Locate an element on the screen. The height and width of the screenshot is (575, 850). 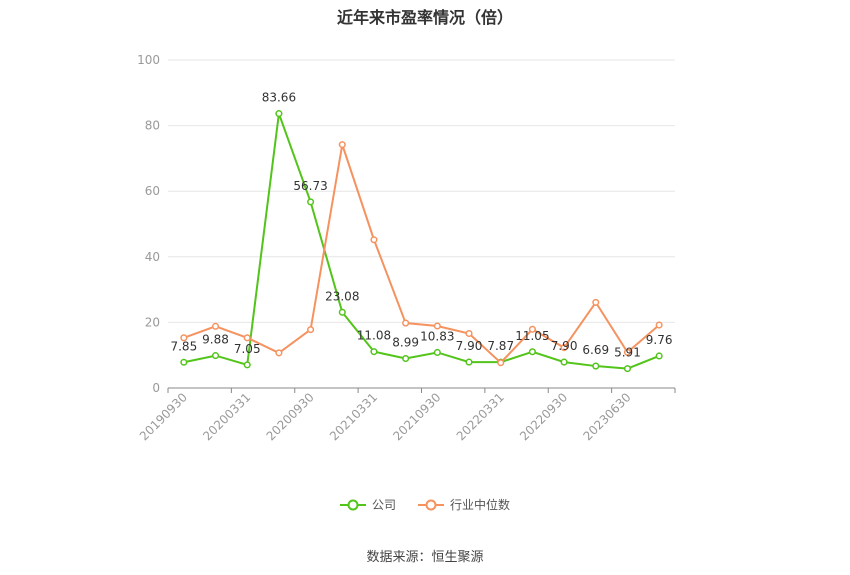
legend-item-industry-median: 行业中位数 is located at coordinates (464, 504).